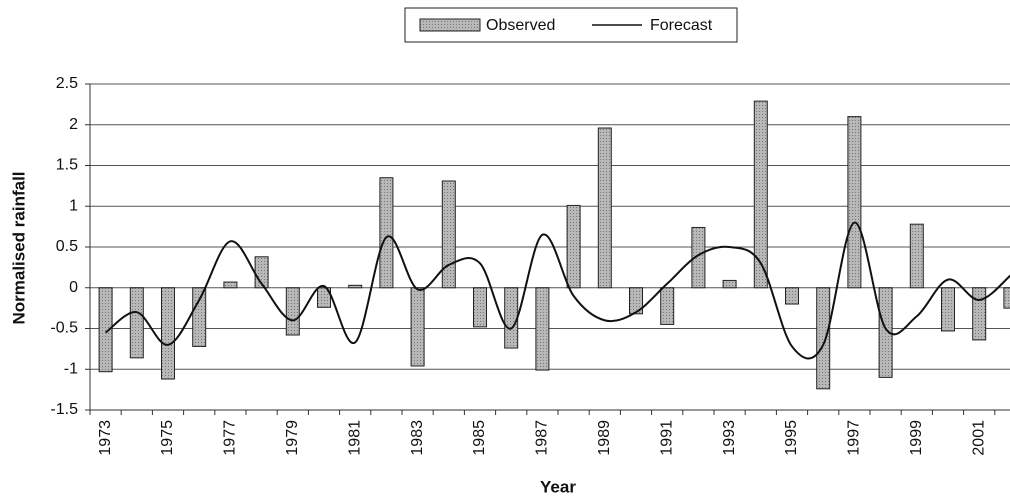 This screenshot has height=500, width=1010. Describe the element at coordinates (18, 247) in the screenshot. I see `y-axis-title: Normalised rainfall` at that location.